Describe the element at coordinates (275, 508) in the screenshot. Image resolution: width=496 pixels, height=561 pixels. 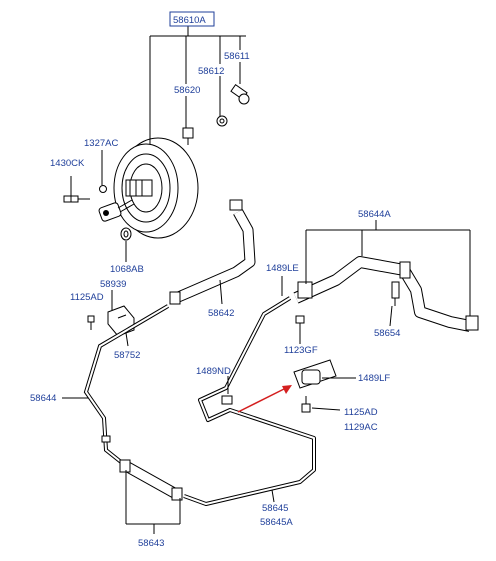
I see `label-58645: 58645` at that location.